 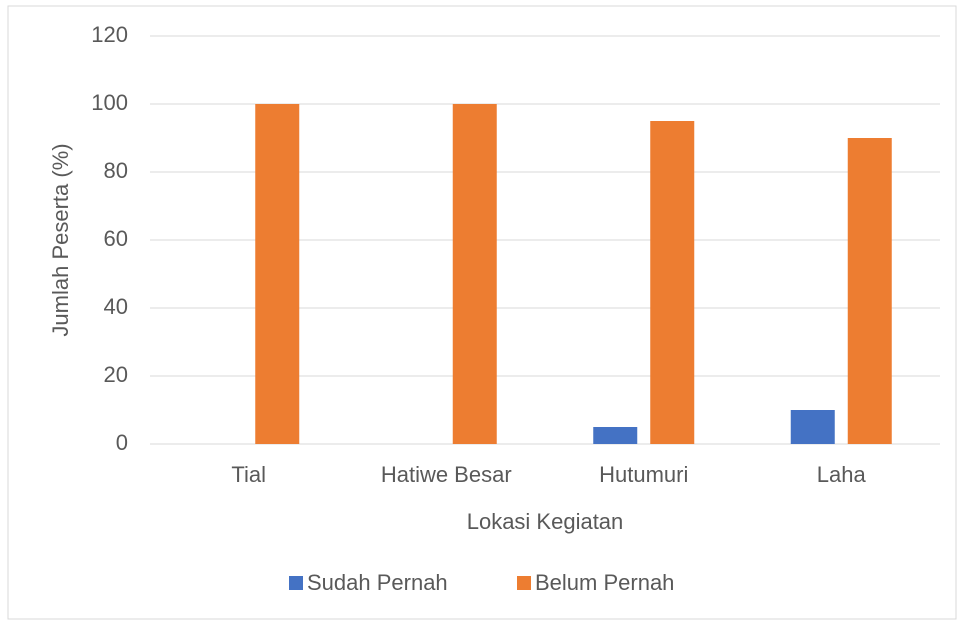 What do you see at coordinates (122, 442) in the screenshot?
I see `y-tick-label: 0` at bounding box center [122, 442].